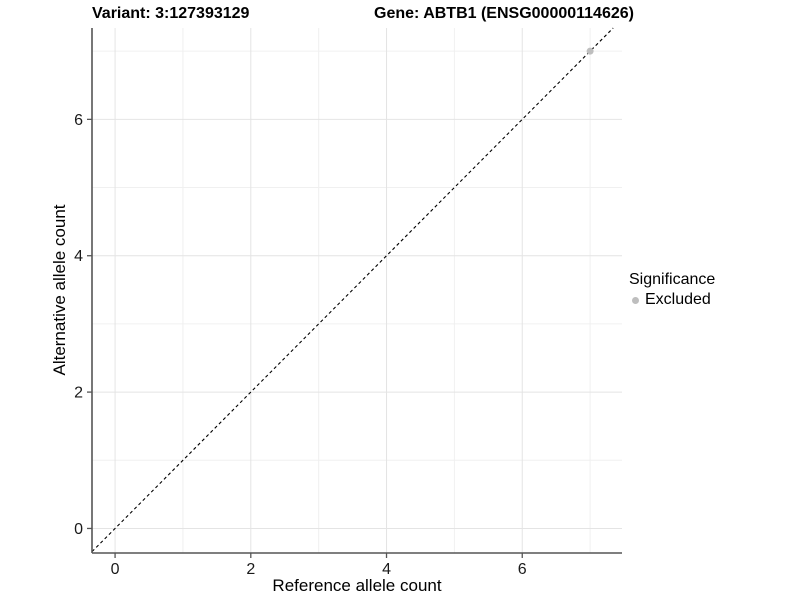  What do you see at coordinates (672, 290) in the screenshot?
I see `legend: Significance Excluded` at bounding box center [672, 290].